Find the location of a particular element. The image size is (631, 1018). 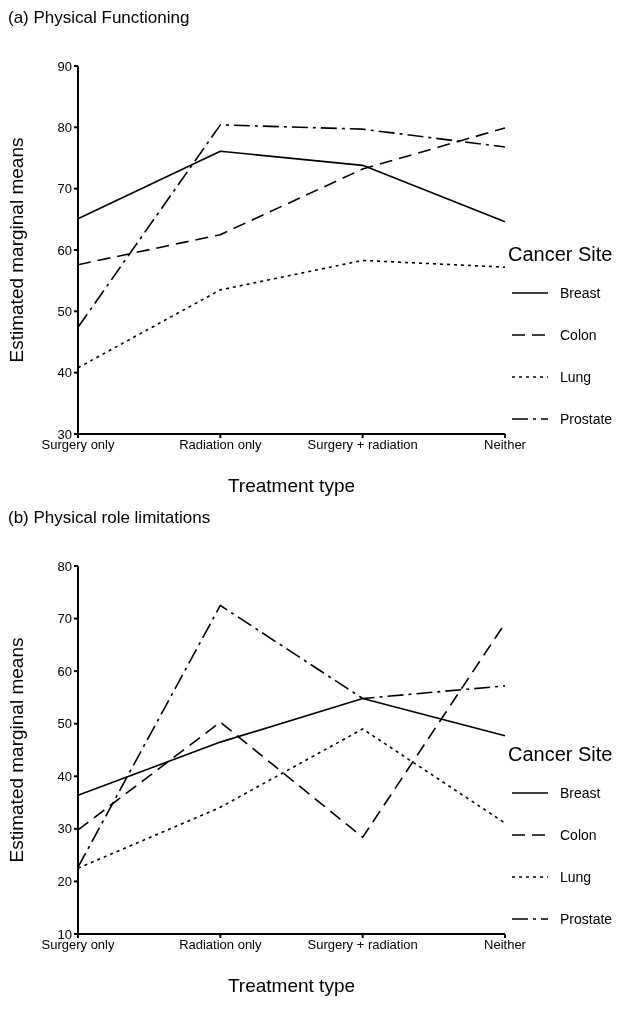

y-tick-label: 10 is located at coordinates (64, 934).